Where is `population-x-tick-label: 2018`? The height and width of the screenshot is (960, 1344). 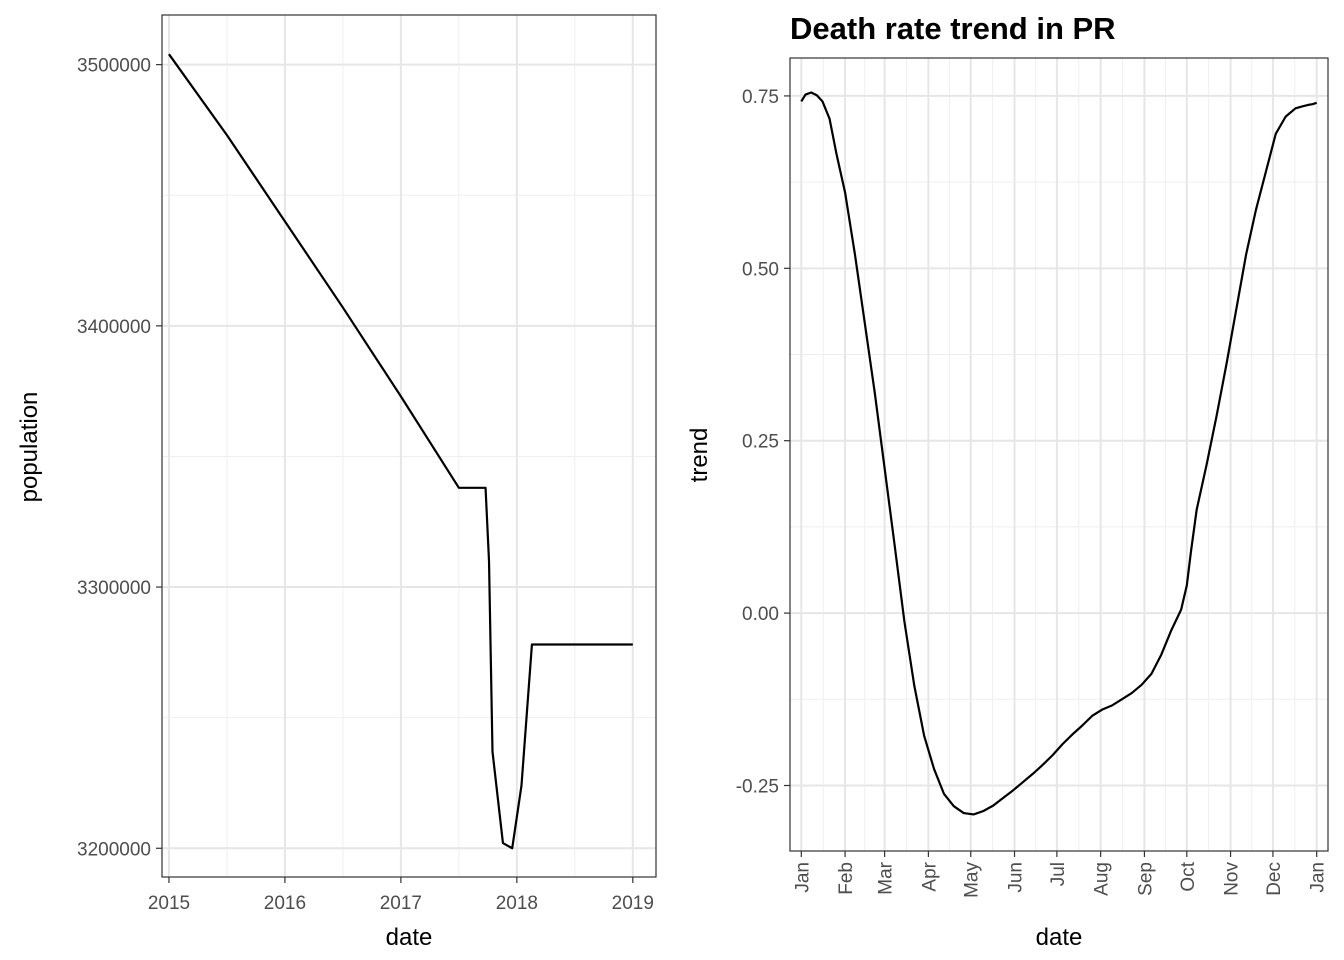
population-x-tick-label: 2018 is located at coordinates (517, 903).